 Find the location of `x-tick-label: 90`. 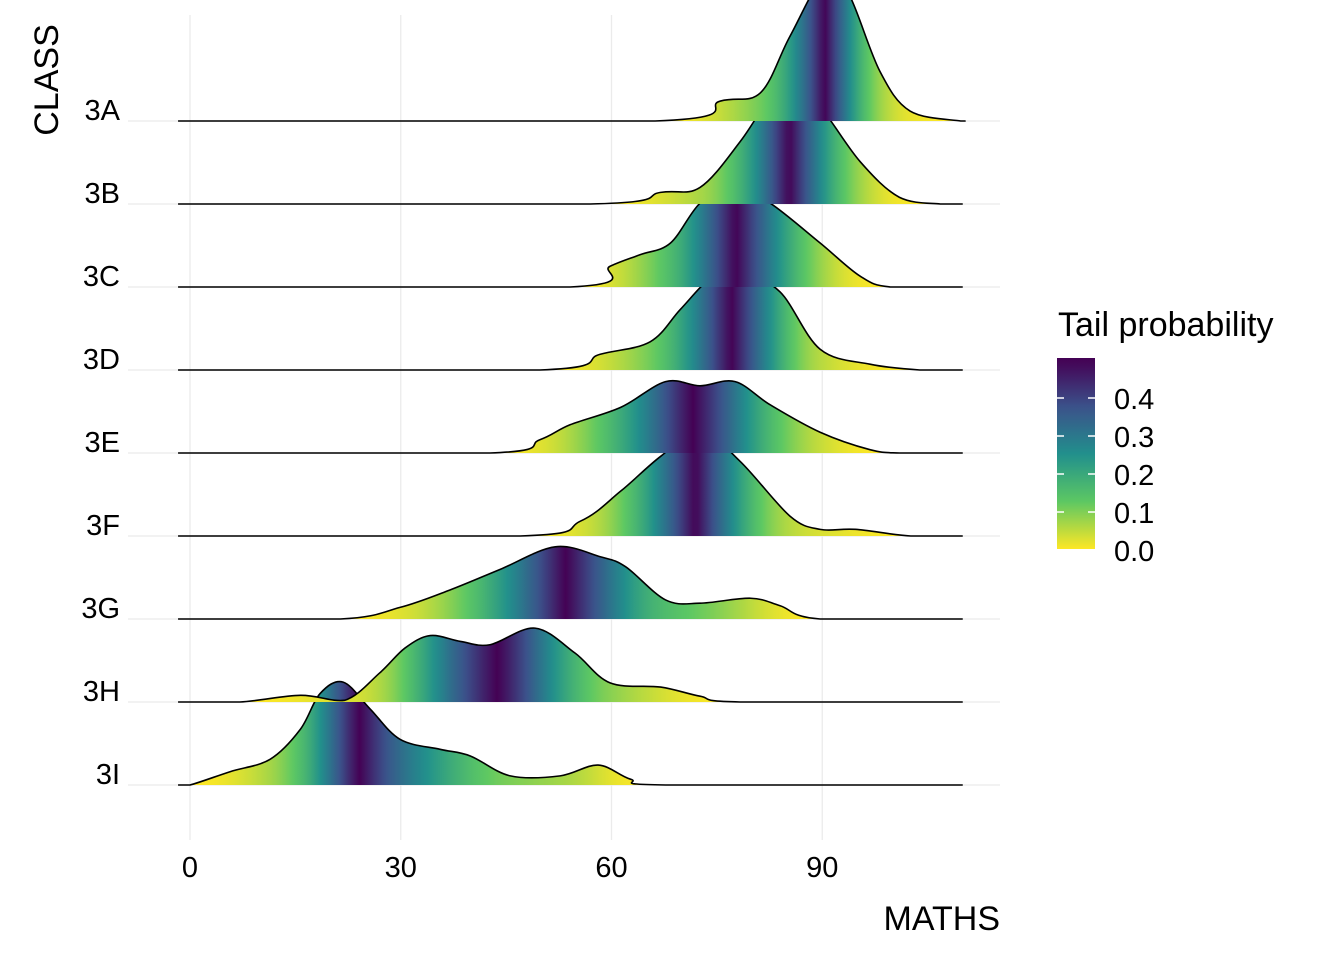

x-tick-label: 90 is located at coordinates (822, 868).